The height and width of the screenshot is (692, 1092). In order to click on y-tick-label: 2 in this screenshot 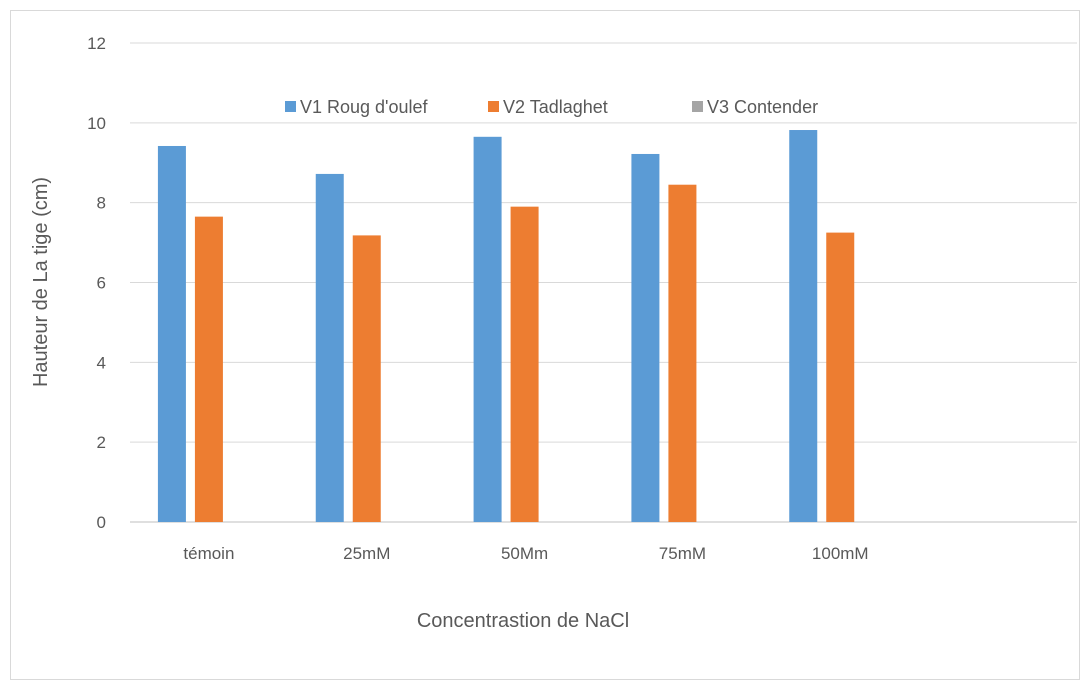, I will do `click(101, 442)`.